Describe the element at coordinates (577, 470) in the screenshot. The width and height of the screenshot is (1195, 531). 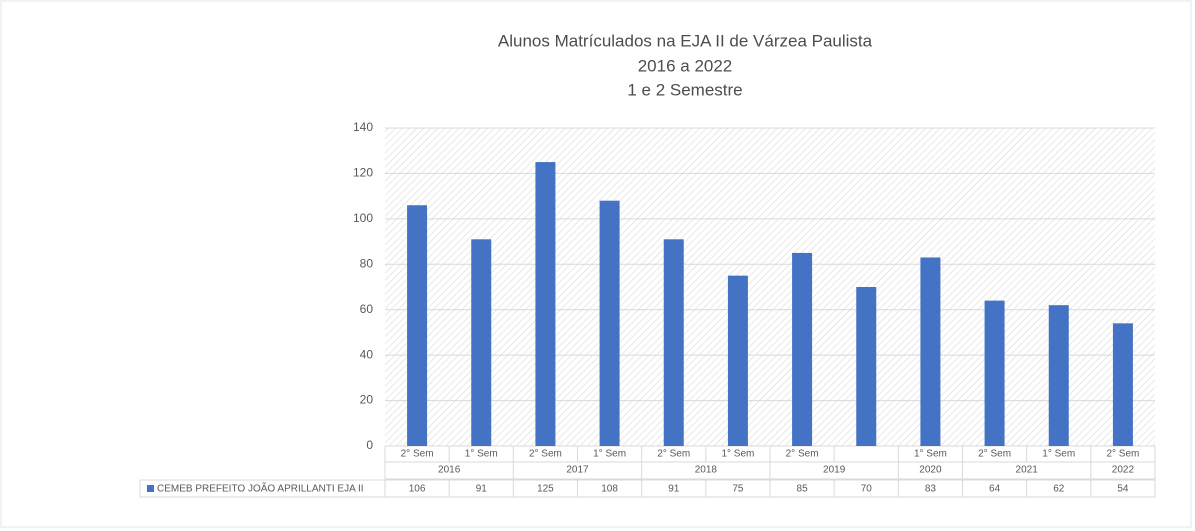
I see `x-group-label: 2017` at that location.